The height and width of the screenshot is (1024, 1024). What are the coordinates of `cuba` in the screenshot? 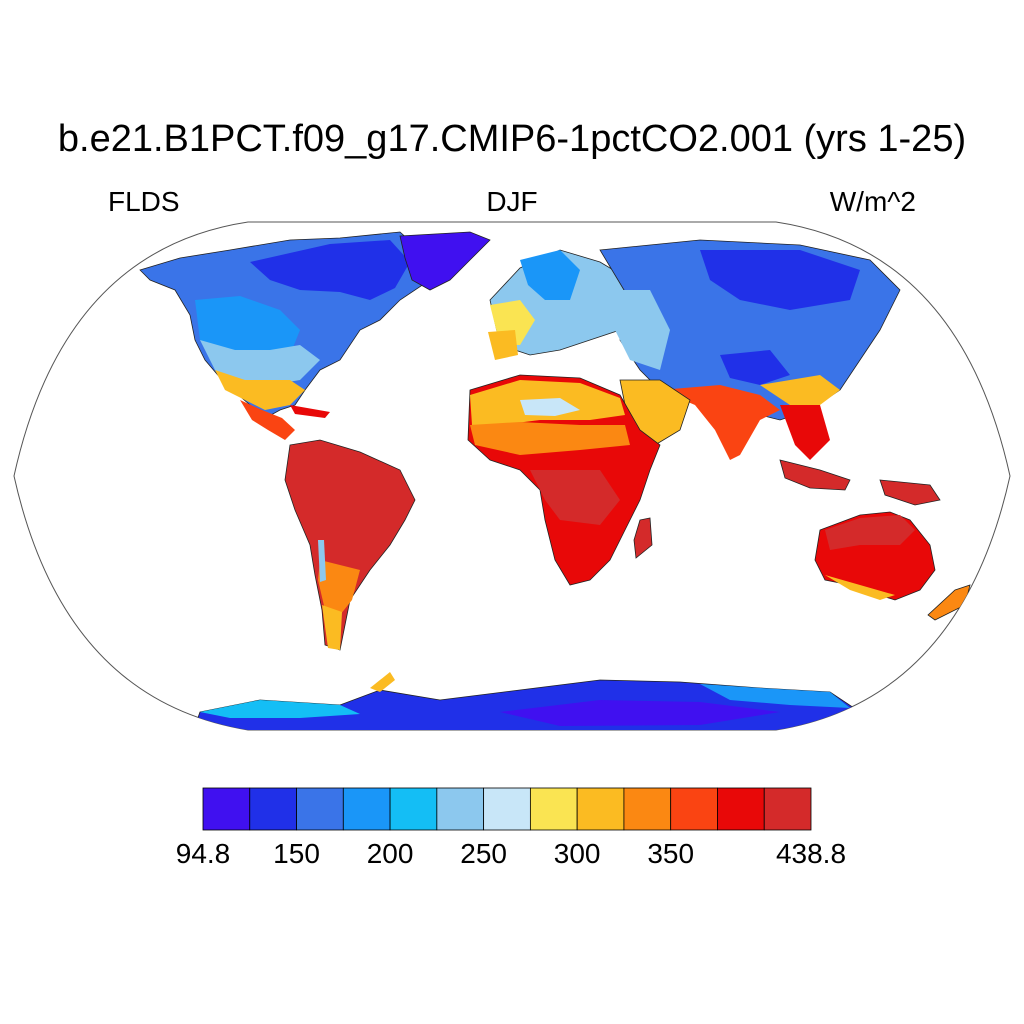 It's located at (310, 411).